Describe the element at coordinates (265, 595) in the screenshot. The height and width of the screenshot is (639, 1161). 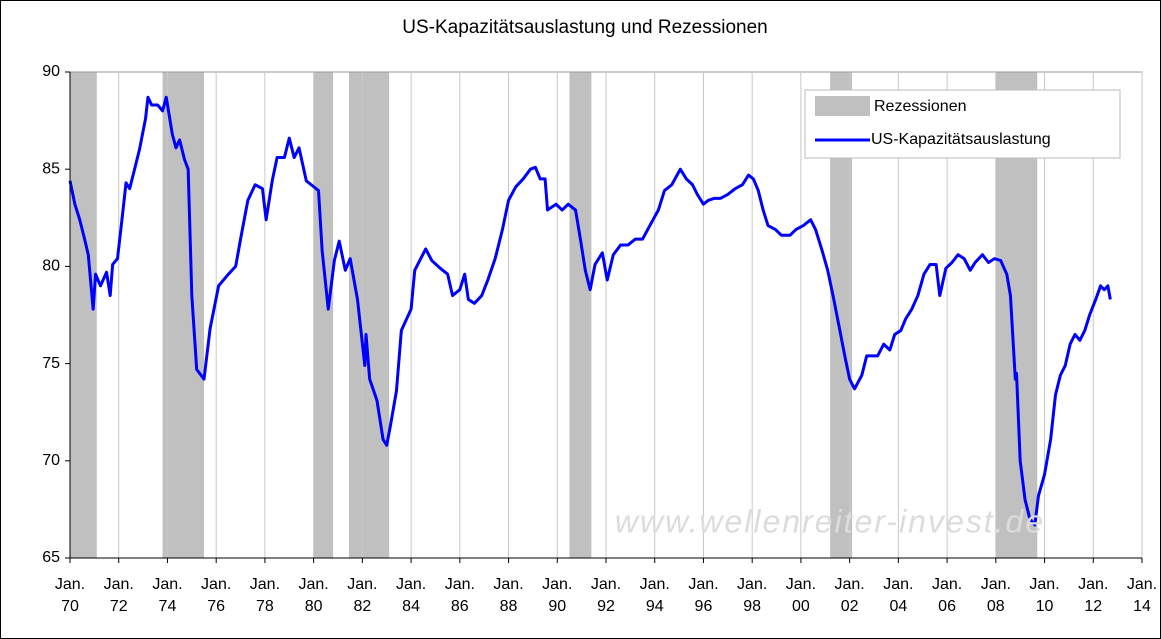
I see `x-tick-label: Jan. 78` at that location.